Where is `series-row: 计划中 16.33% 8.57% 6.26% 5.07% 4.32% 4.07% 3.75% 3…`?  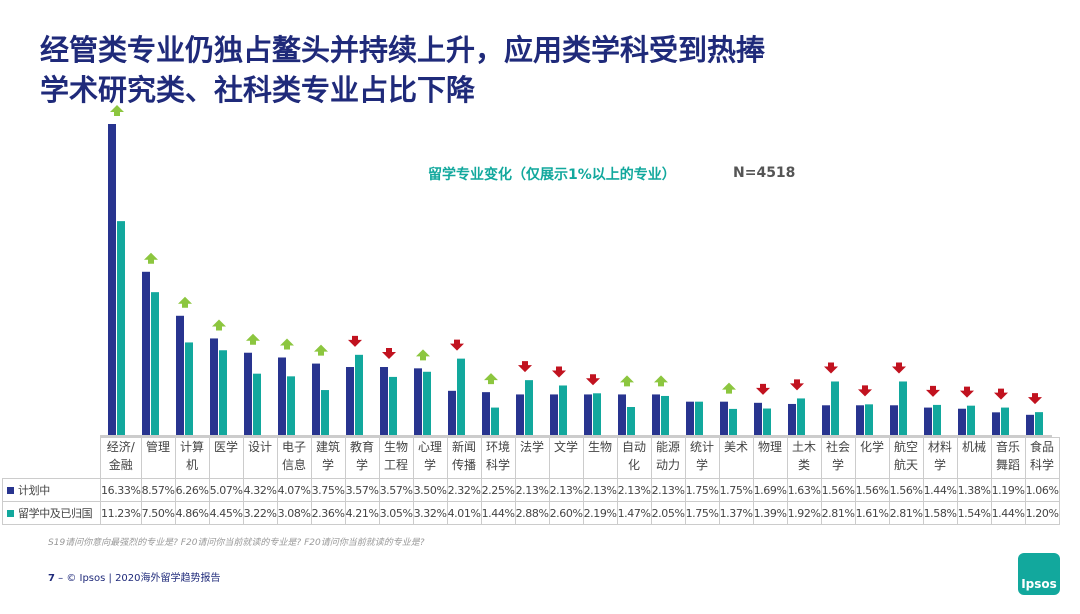 series-row: 计划中 16.33% 8.57% 6.26% 5.07% 4.32% 4.07% 3.75% 3… is located at coordinates (531, 490).